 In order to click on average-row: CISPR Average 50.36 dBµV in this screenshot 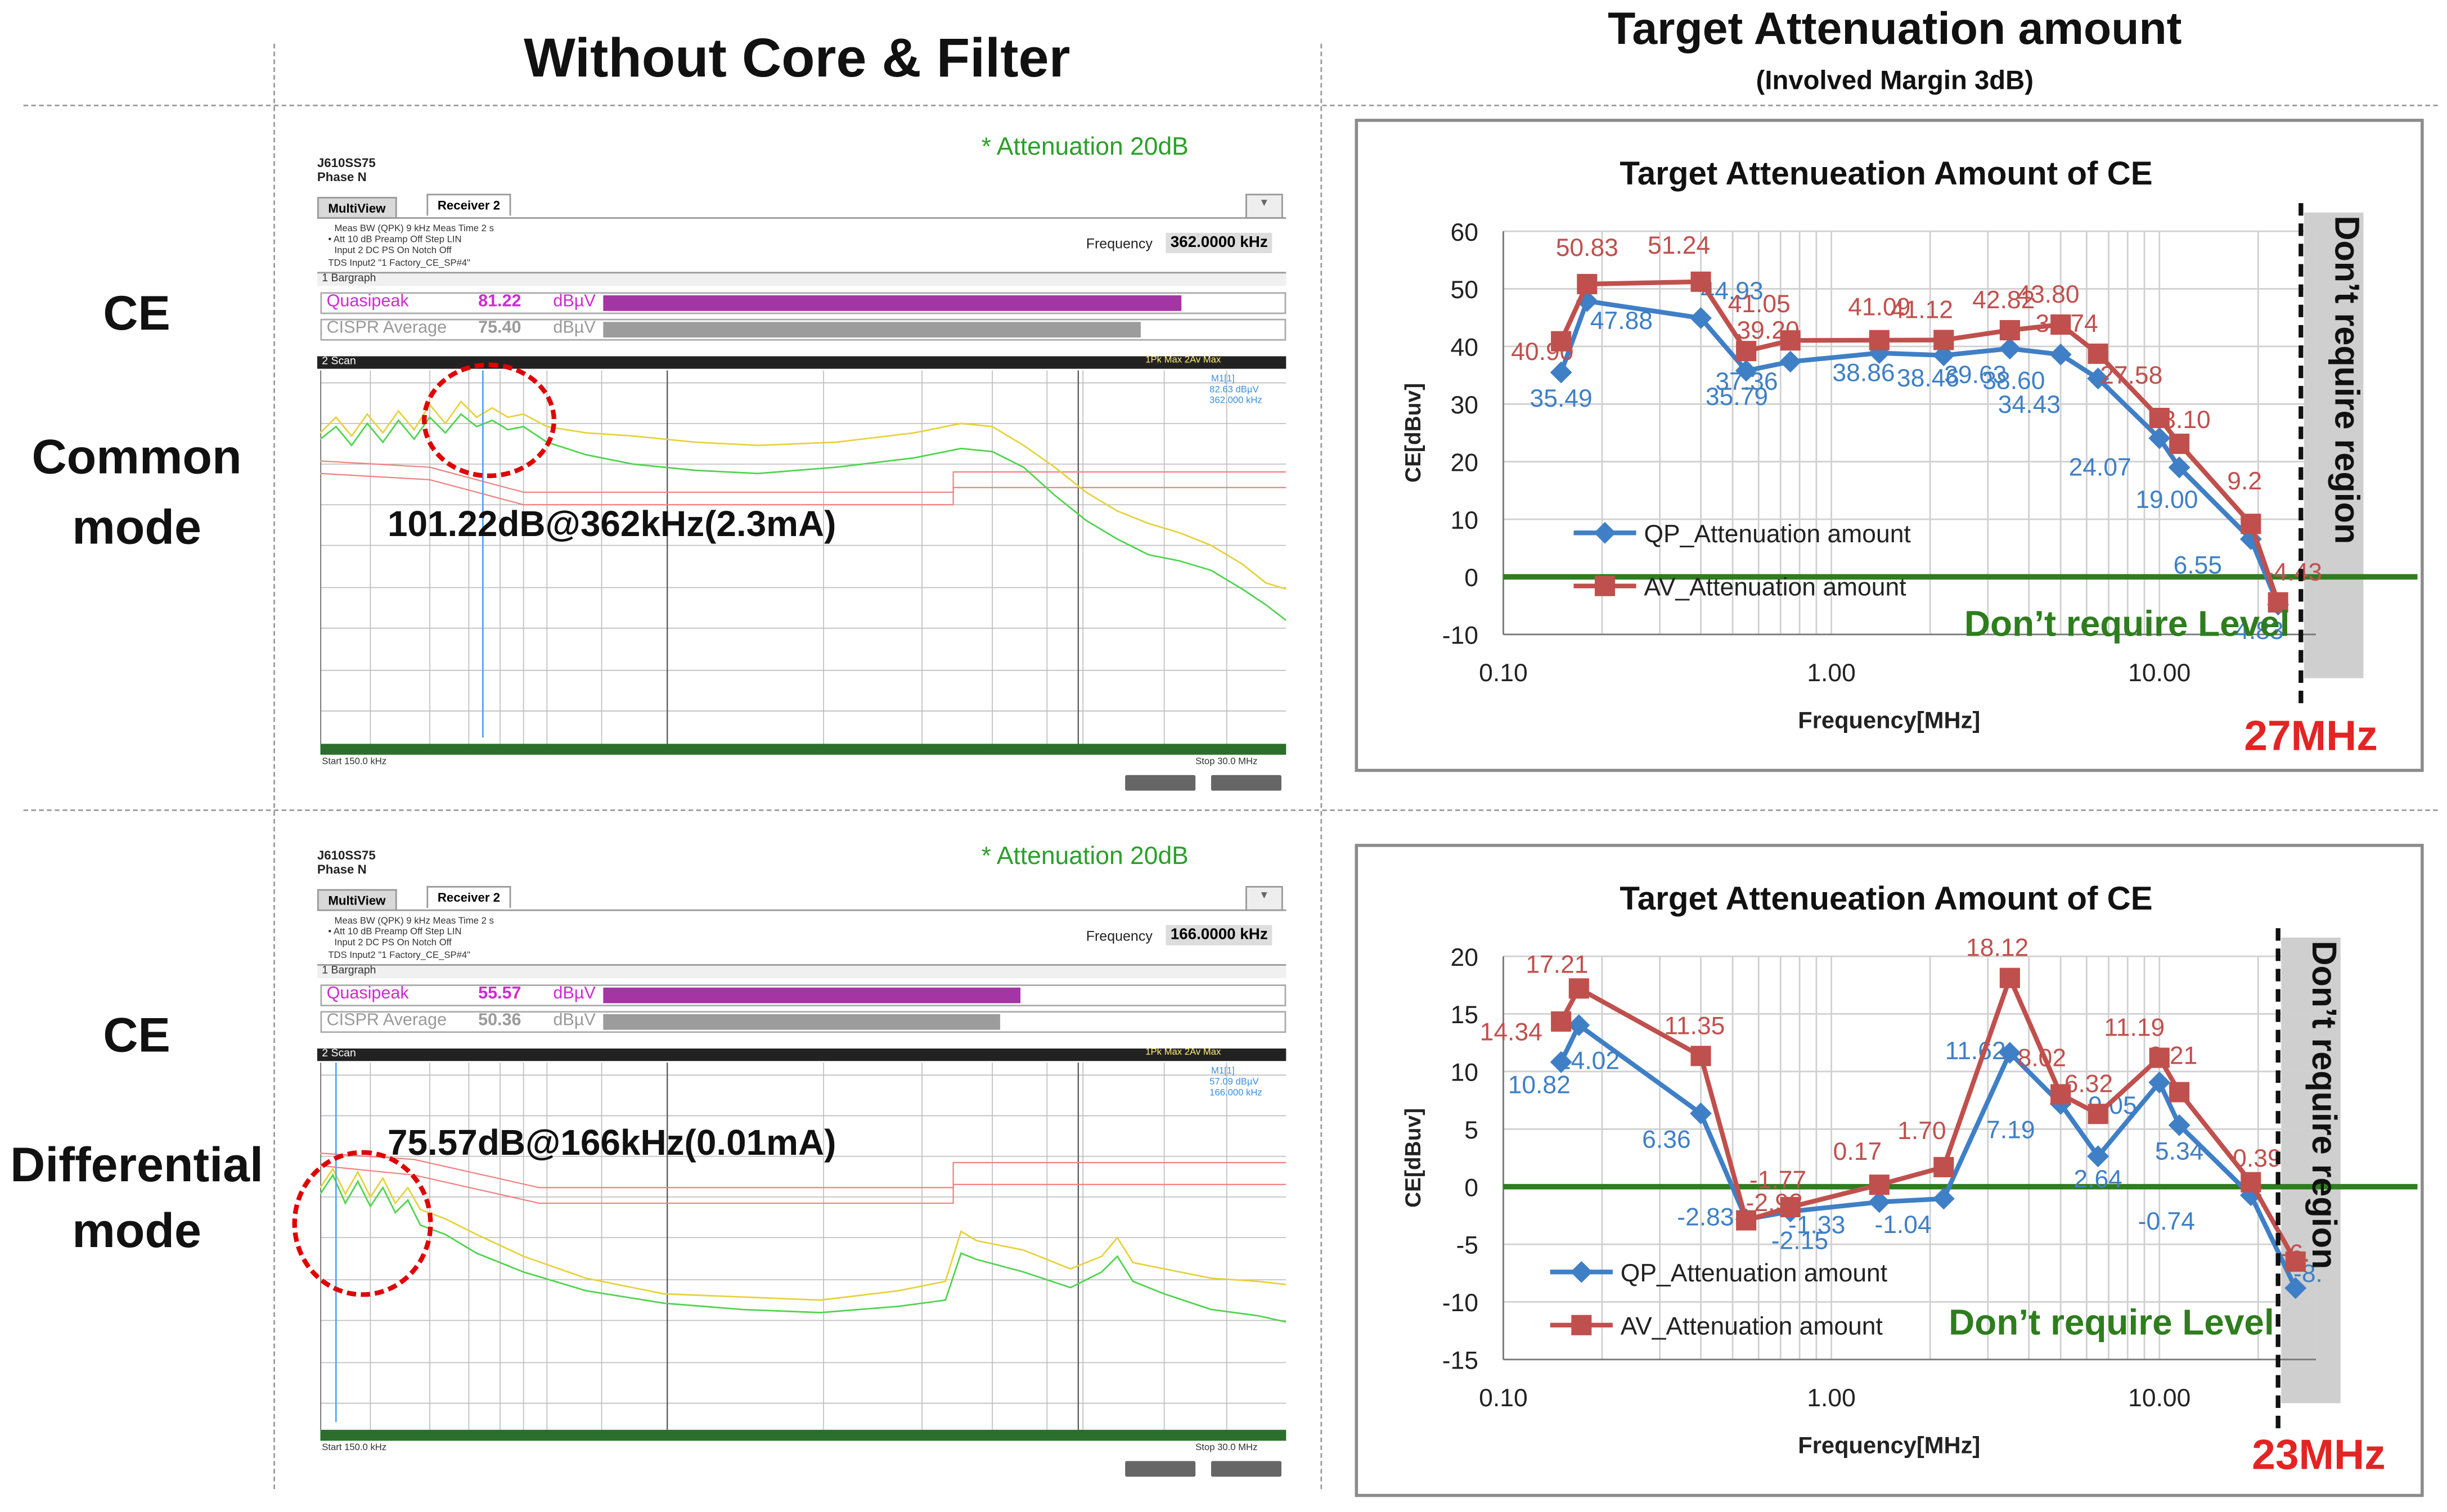, I will do `click(803, 1022)`.